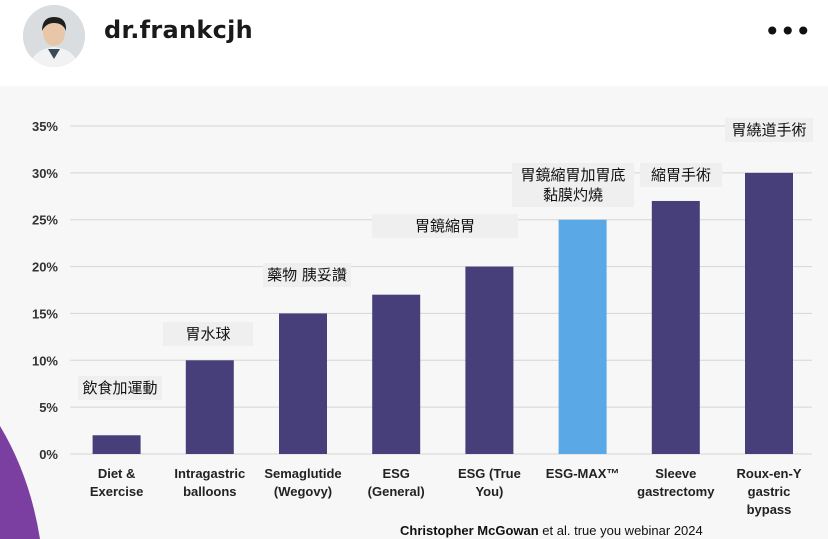  I want to click on x-tick-label: (Wegovy), so click(303, 491).